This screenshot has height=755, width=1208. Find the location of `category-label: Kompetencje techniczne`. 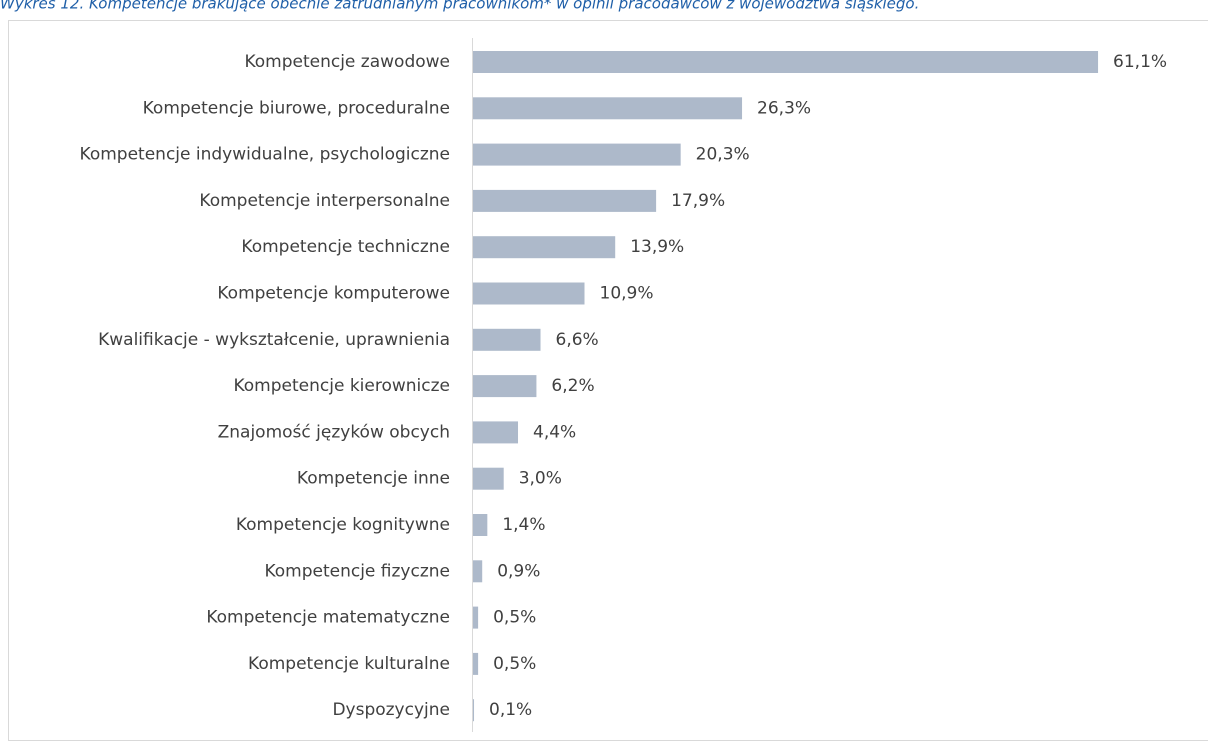

category-label: Kompetencje techniczne is located at coordinates (345, 247).